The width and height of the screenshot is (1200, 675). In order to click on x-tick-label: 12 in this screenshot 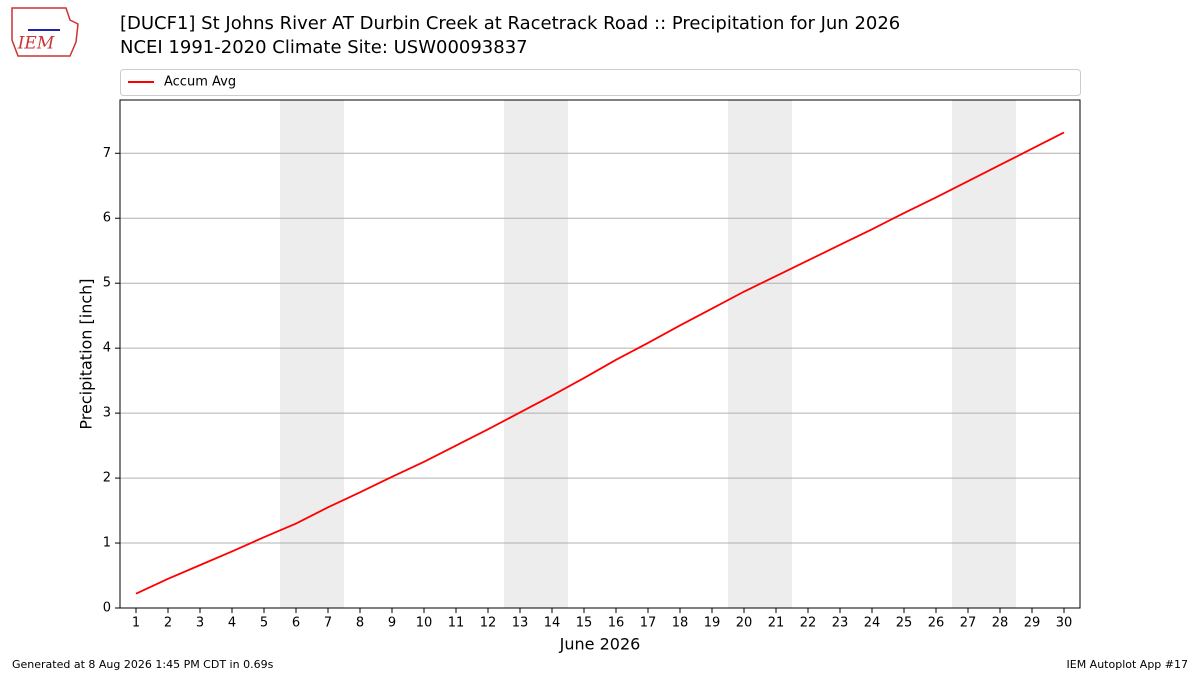, I will do `click(488, 623)`.